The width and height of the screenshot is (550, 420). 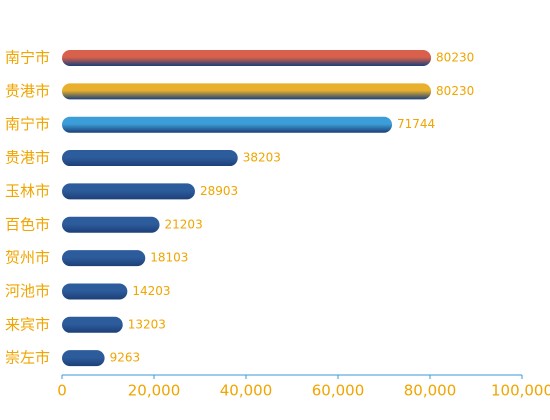 What do you see at coordinates (27, 258) in the screenshot?
I see `category-label: 贺州市` at bounding box center [27, 258].